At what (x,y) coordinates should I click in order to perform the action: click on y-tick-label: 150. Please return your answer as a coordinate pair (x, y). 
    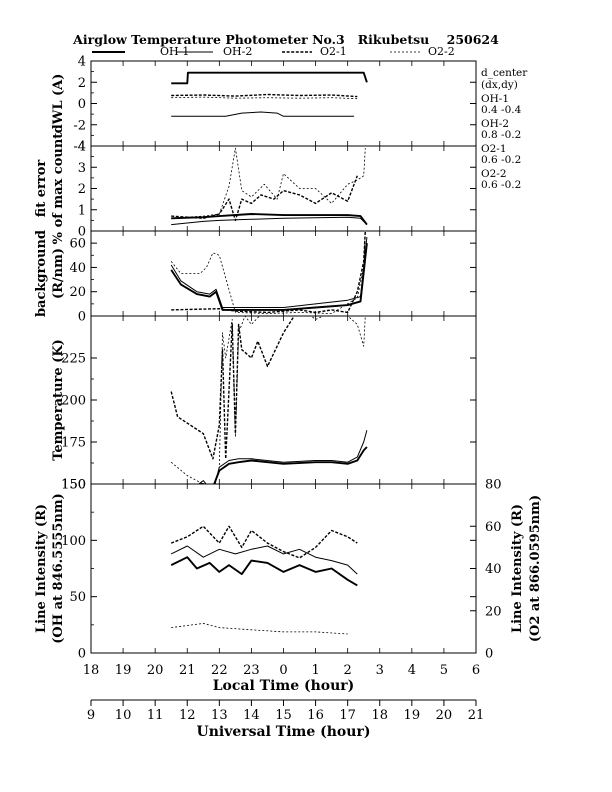
    Looking at the image, I should click on (73, 485).